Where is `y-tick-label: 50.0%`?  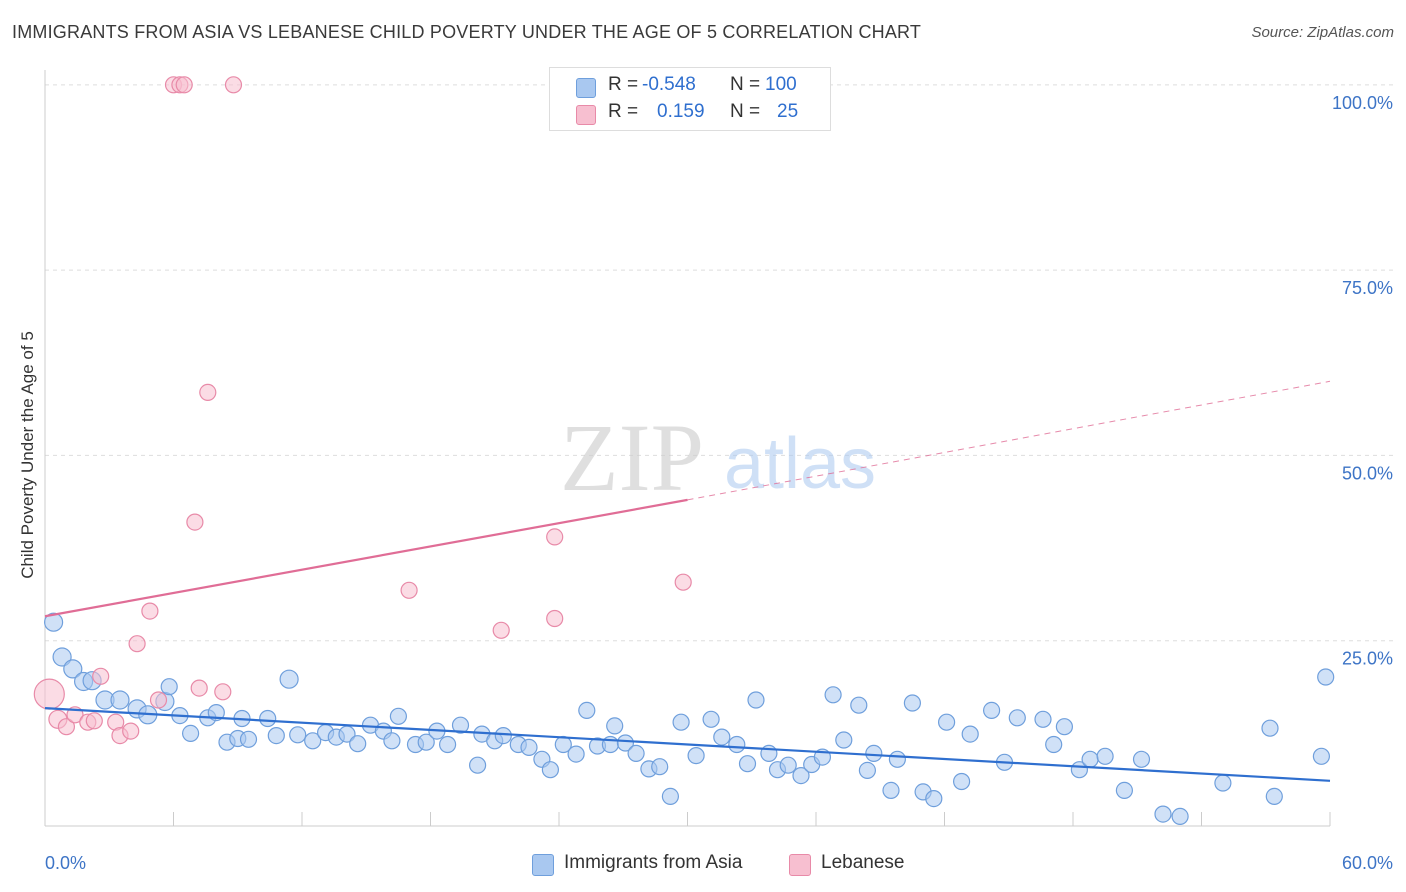 y-tick-label: 50.0% is located at coordinates (1367, 473).